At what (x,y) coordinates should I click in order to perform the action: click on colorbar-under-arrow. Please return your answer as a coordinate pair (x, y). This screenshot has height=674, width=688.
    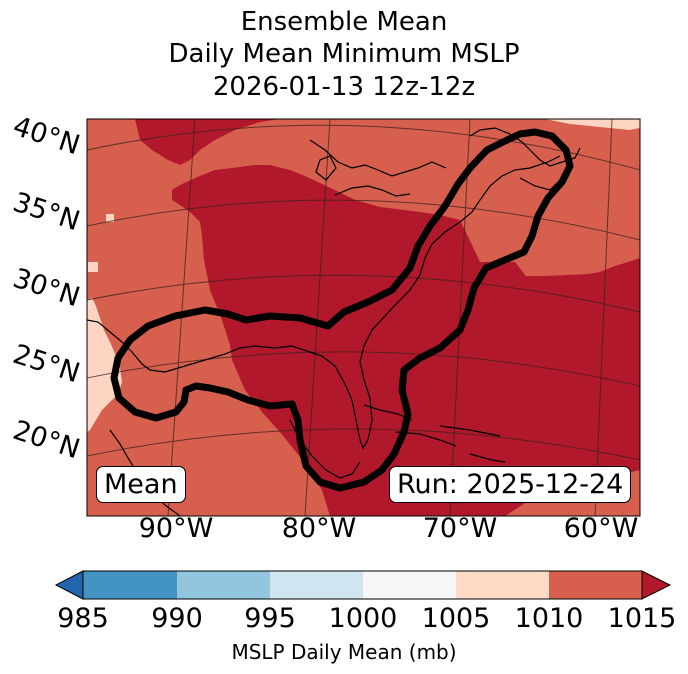
    Looking at the image, I should click on (69, 585).